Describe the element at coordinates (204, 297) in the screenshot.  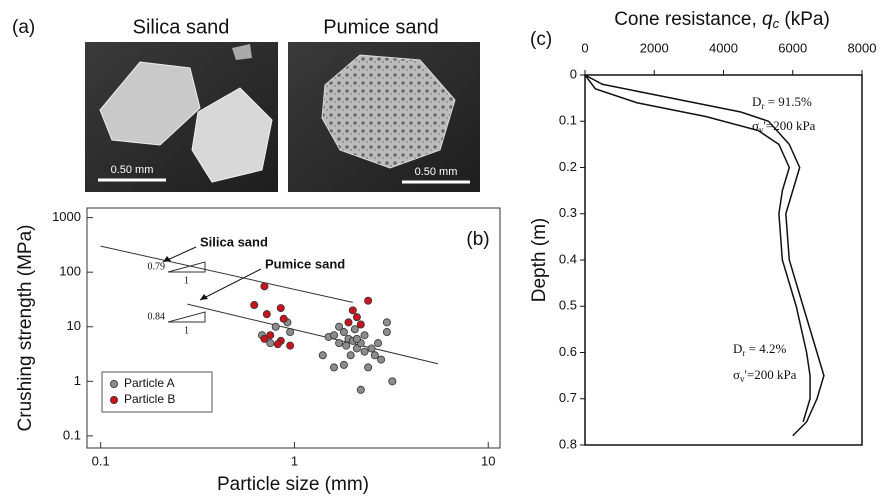
I see `arrow-head` at that location.